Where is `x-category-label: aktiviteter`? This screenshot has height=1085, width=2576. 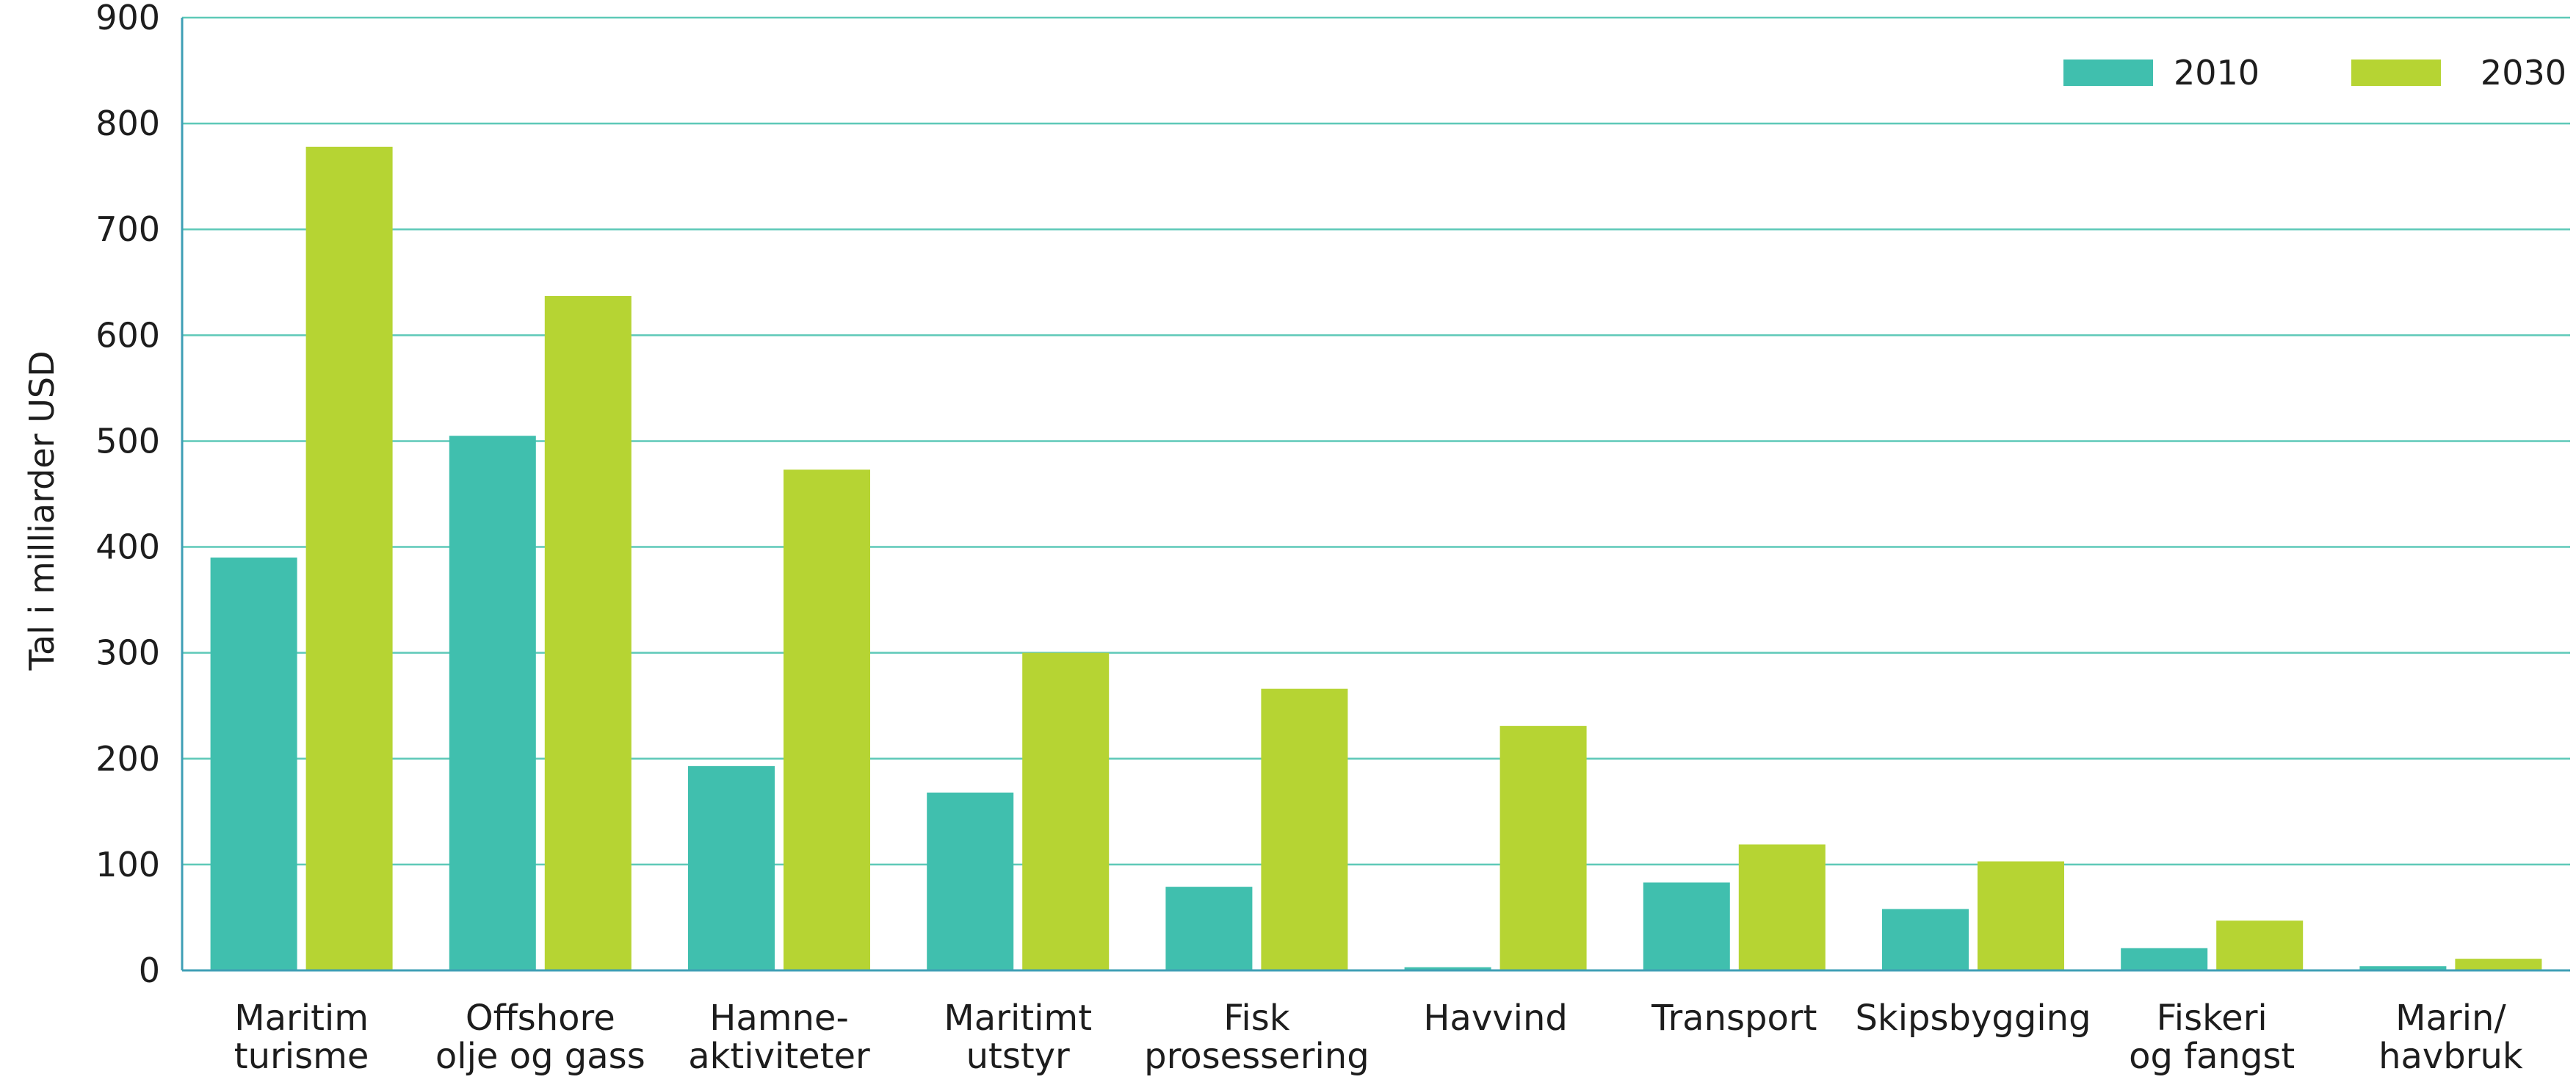 x-category-label: aktiviteter is located at coordinates (779, 1056).